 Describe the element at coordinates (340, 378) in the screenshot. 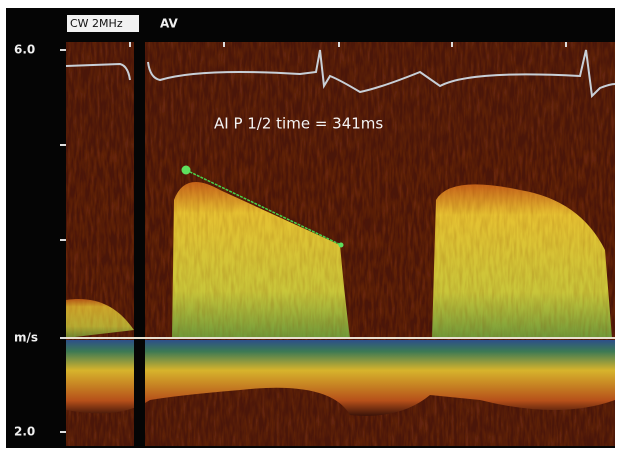

I see `lower-spectrum` at that location.